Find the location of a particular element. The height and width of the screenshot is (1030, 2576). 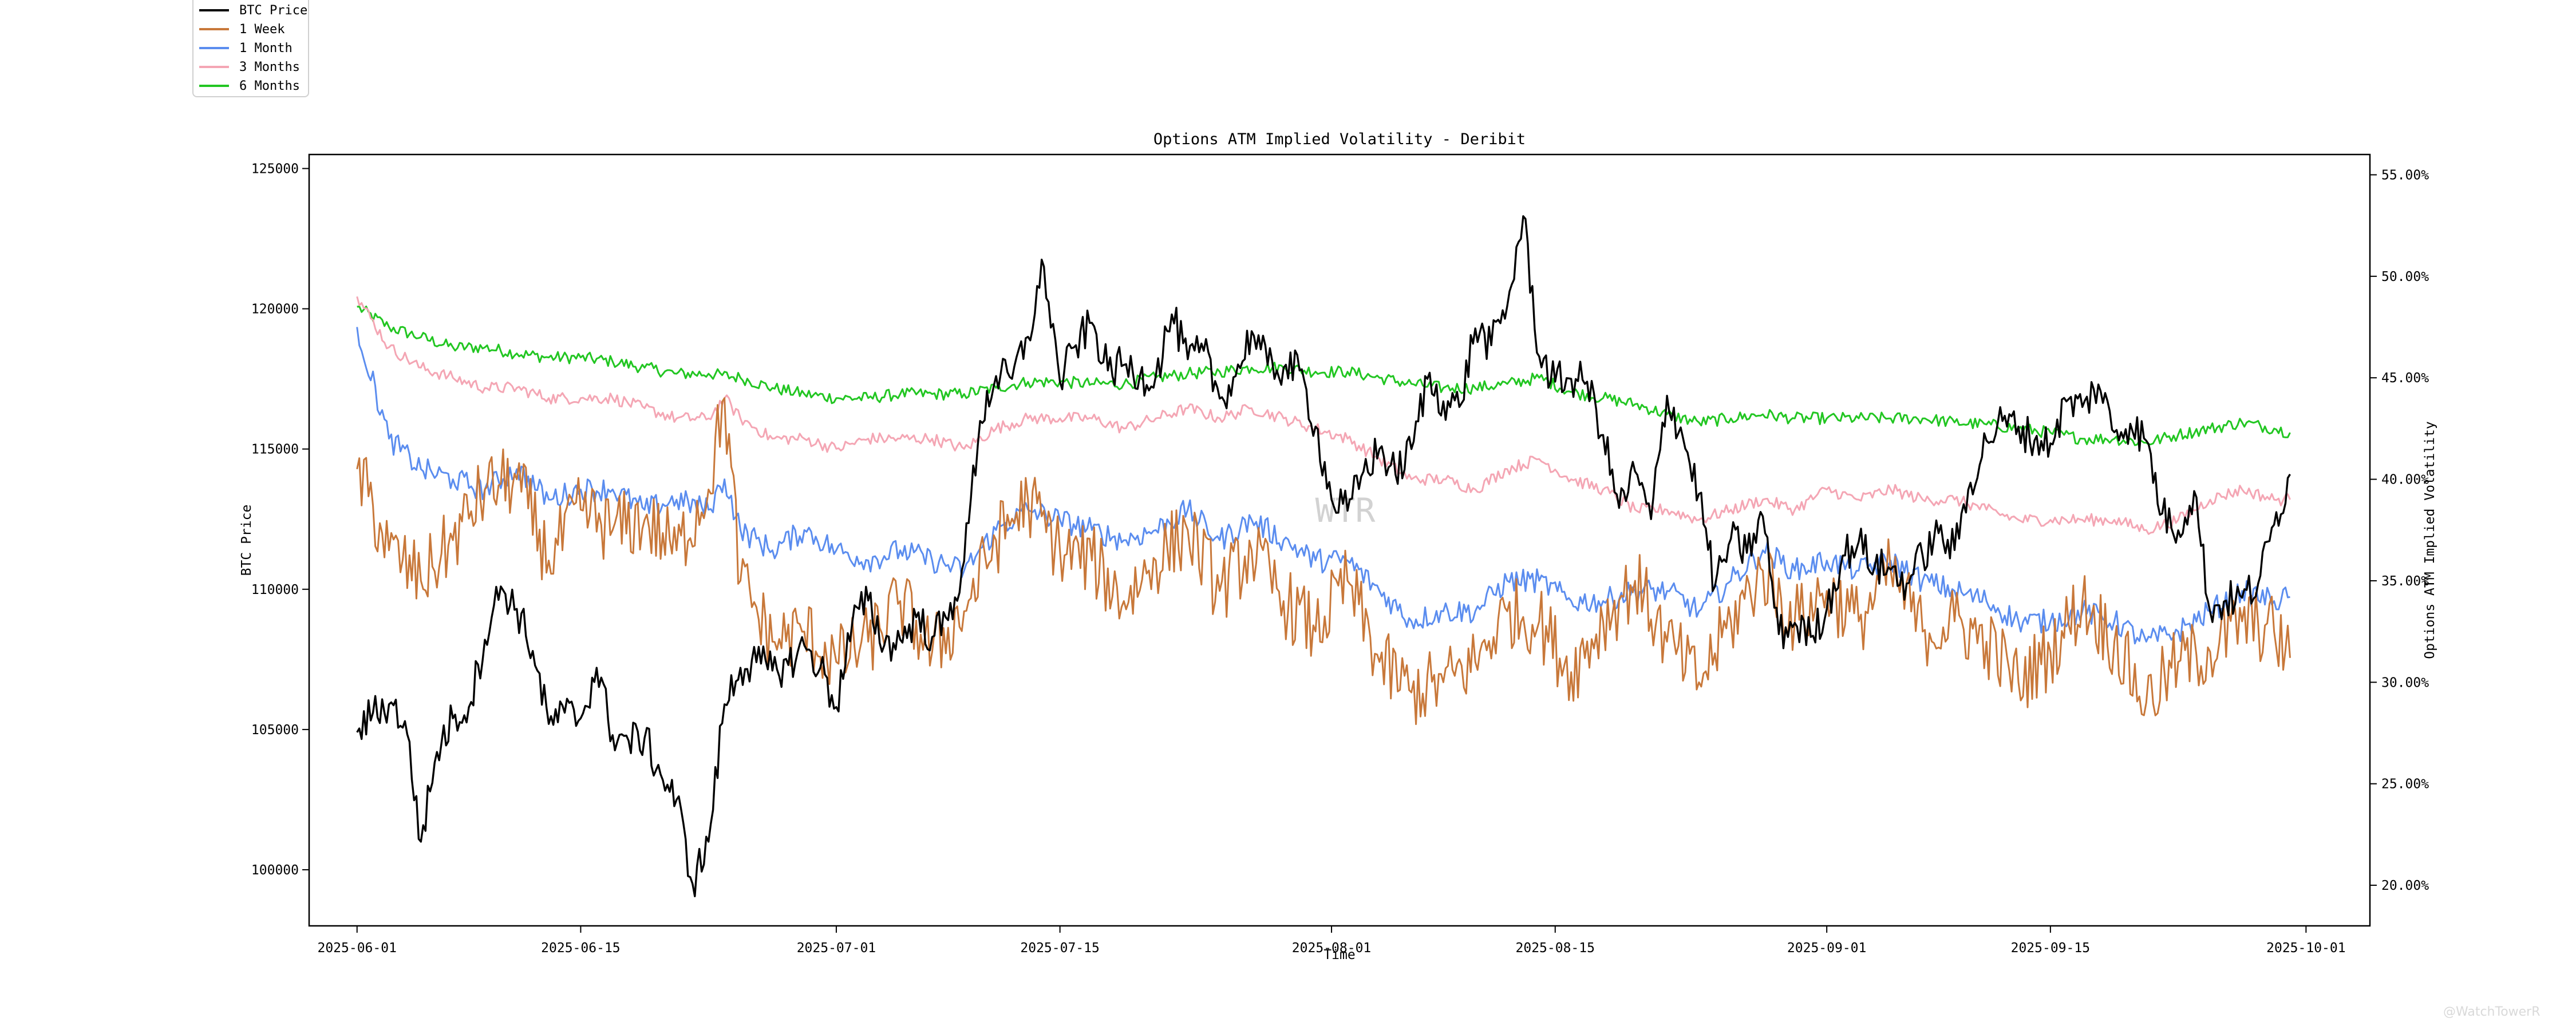

footer-watermark: @WatchTowerR is located at coordinates (2492, 1012).